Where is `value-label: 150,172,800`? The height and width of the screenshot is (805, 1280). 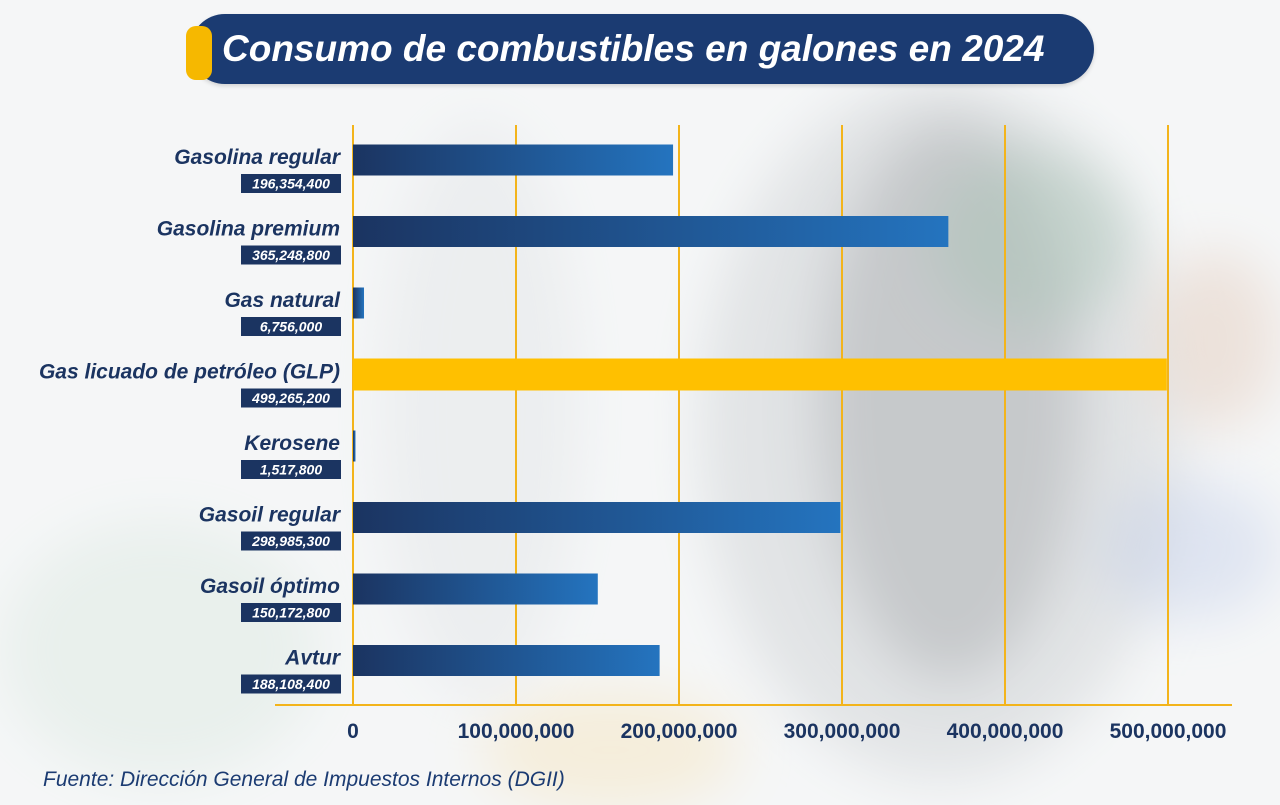
value-label: 150,172,800 is located at coordinates (291, 613).